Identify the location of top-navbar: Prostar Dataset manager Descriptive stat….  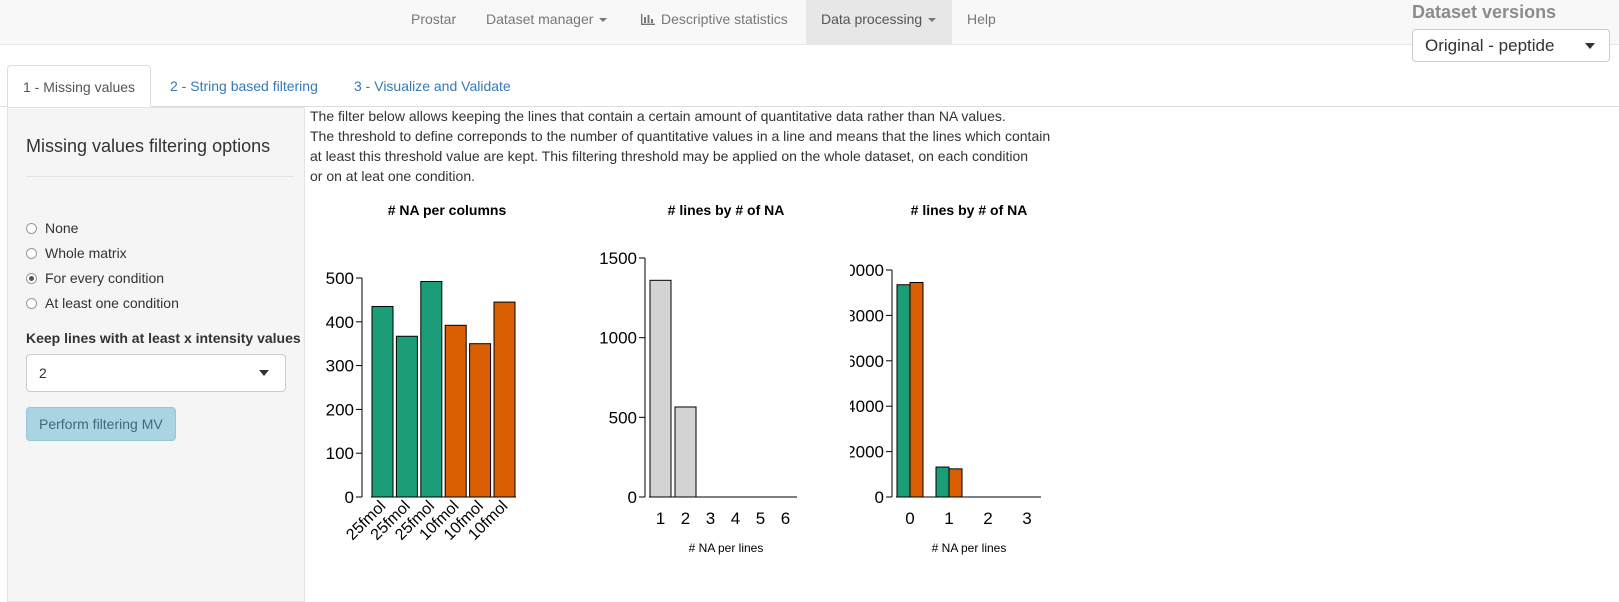
(809, 22).